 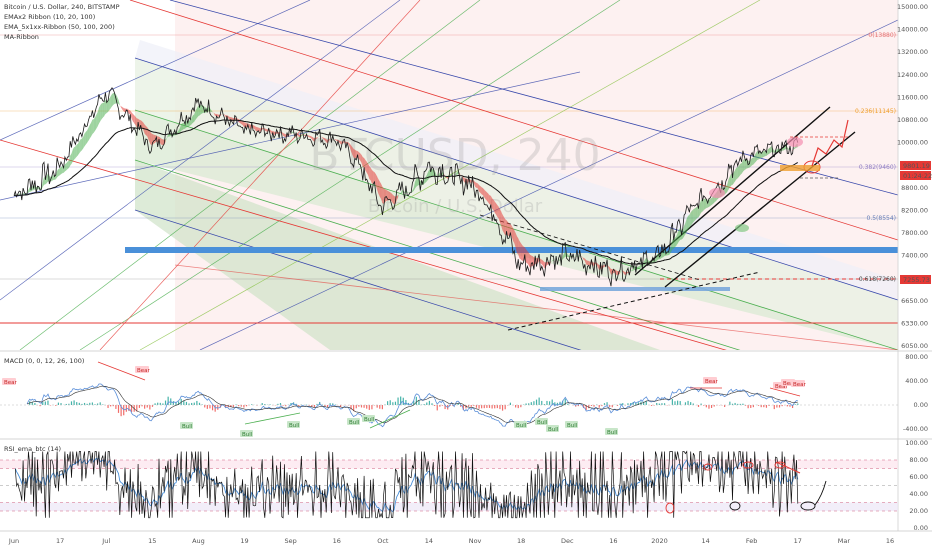 What do you see at coordinates (337, 541) in the screenshot?
I see `x-tick-label: 16` at bounding box center [337, 541].